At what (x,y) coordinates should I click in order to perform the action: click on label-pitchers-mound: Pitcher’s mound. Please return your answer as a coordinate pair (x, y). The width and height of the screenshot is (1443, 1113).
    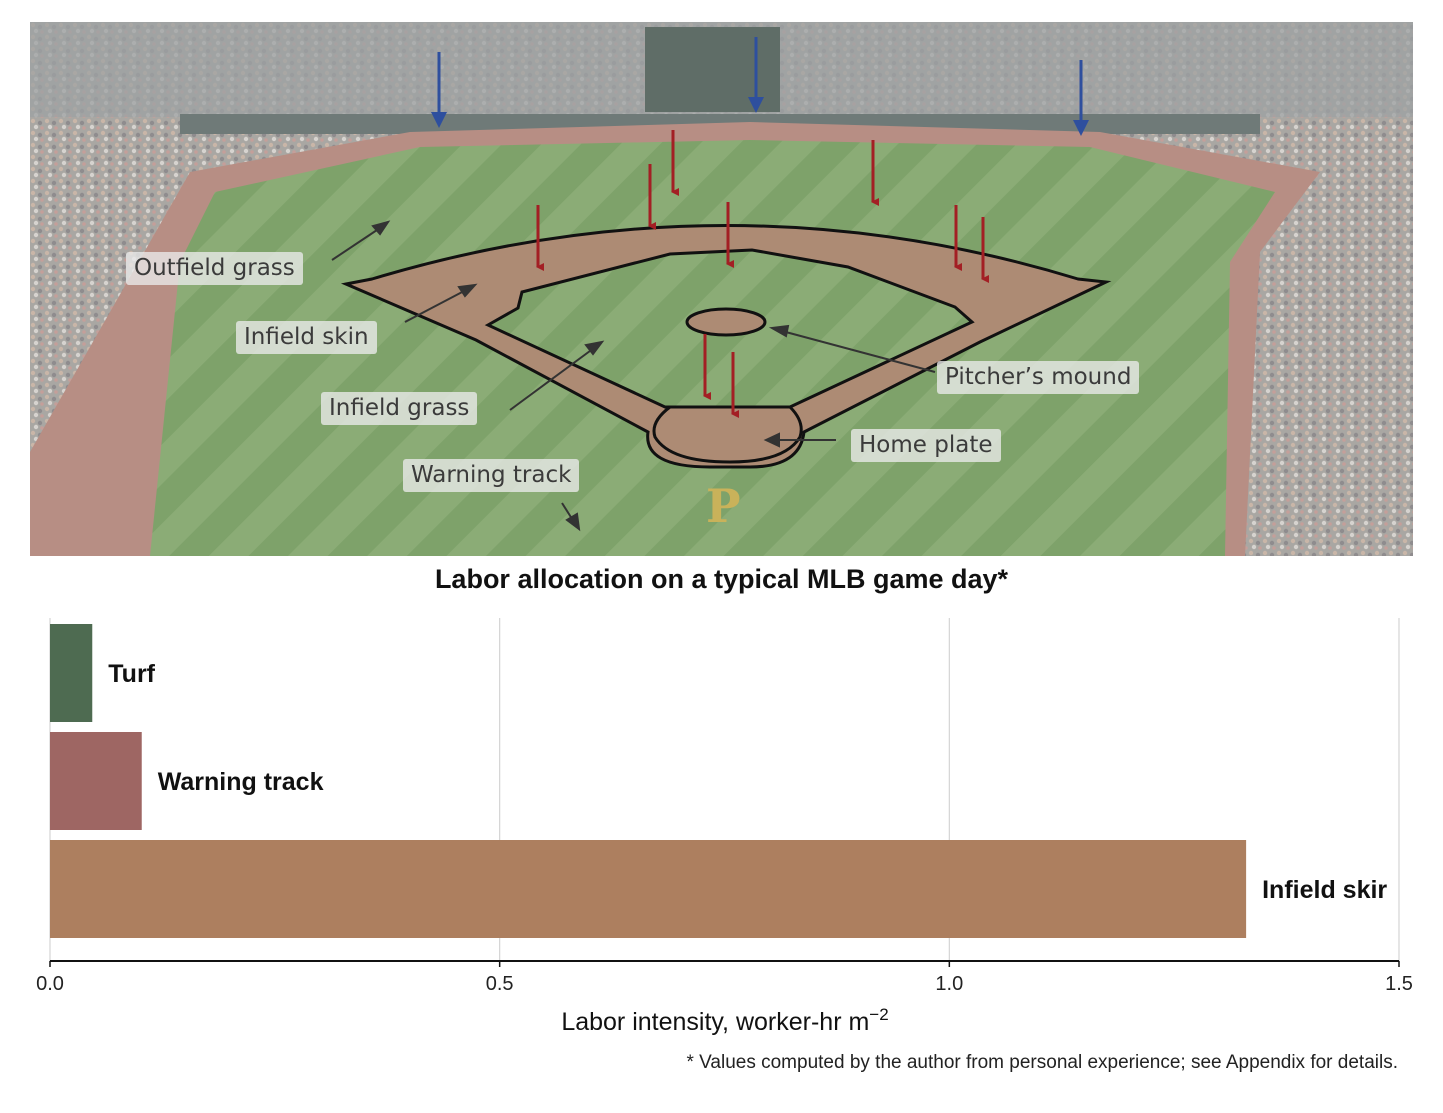
    Looking at the image, I should click on (1038, 377).